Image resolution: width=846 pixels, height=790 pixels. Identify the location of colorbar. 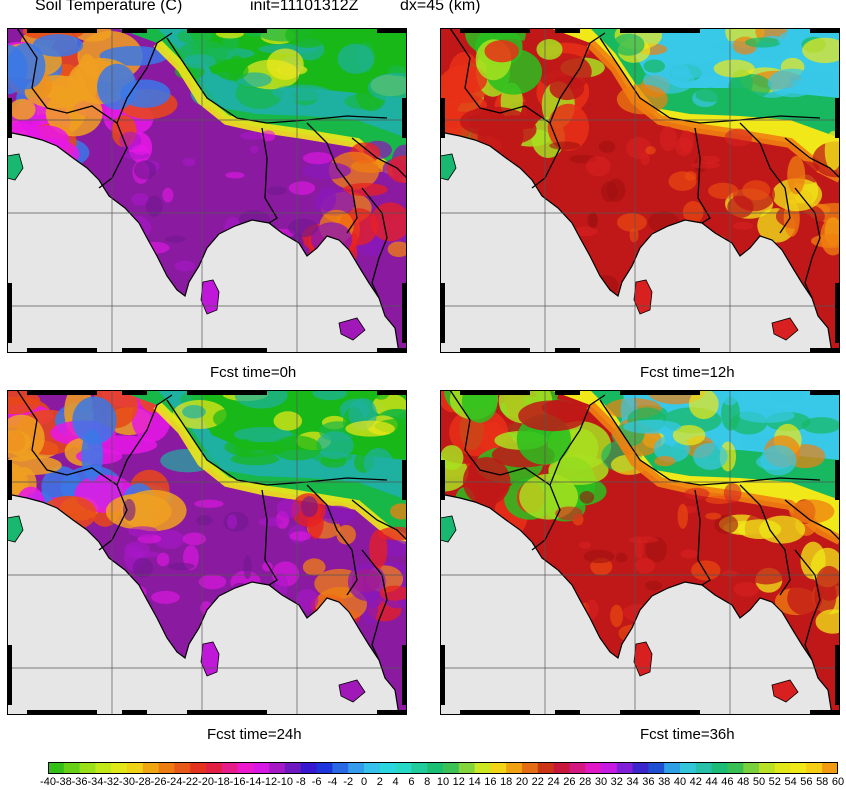
(443, 768).